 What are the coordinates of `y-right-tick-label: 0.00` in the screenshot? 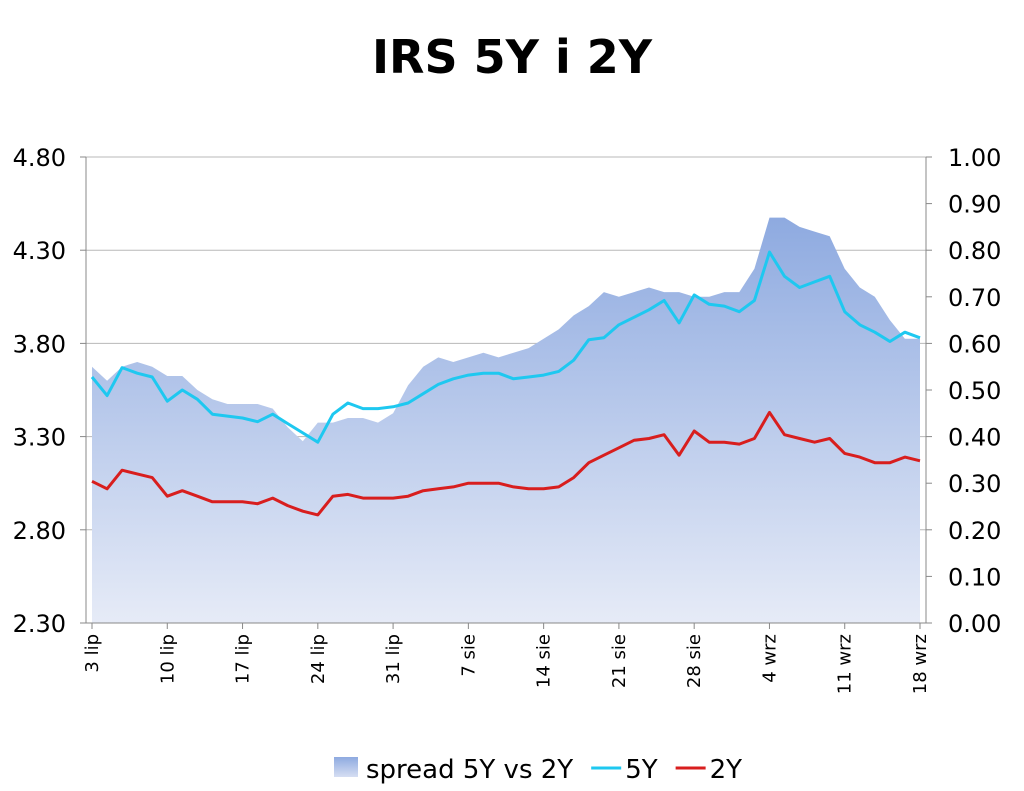 It's located at (974, 624).